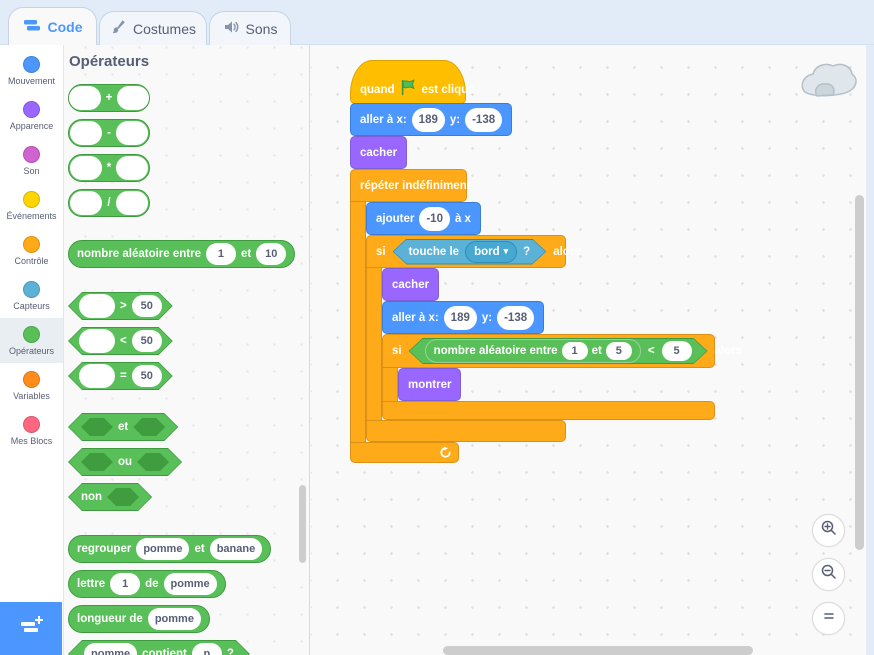  What do you see at coordinates (31, 70) in the screenshot?
I see `sidebar-item-mouvement: Mouvement` at bounding box center [31, 70].